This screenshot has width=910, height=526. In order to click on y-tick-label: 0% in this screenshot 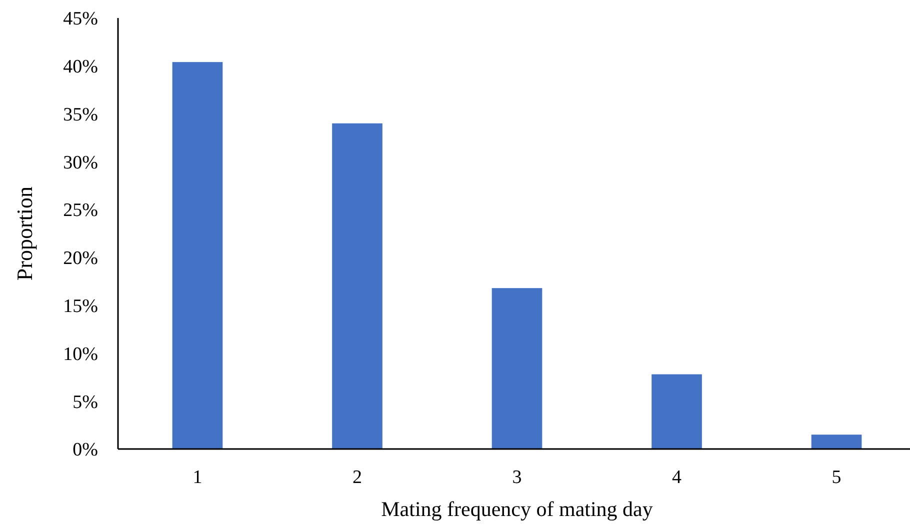, I will do `click(85, 450)`.